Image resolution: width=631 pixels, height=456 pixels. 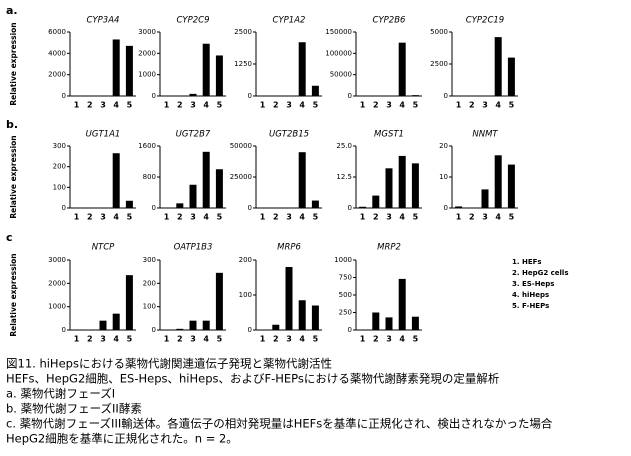 I want to click on y-tick-label: 1600, so click(x=147, y=146).